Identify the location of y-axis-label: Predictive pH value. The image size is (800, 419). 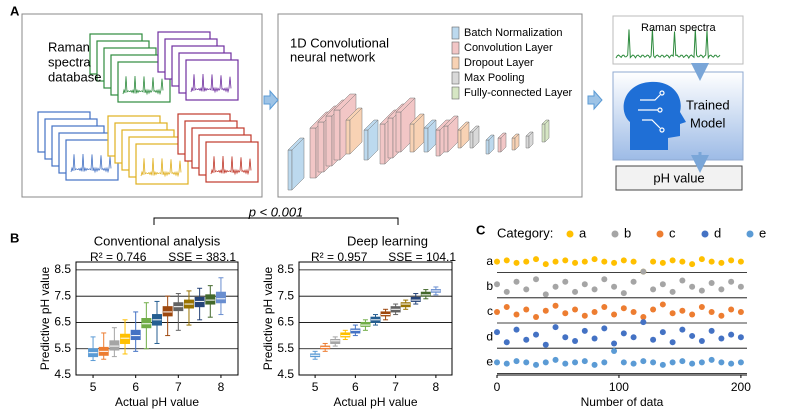
(45, 318).